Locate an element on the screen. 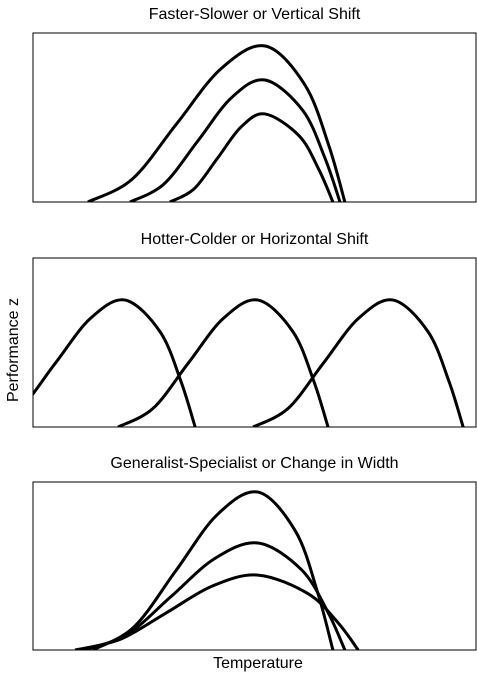  chart-title: Faster-Slower or Vertical Shift is located at coordinates (255, 14).